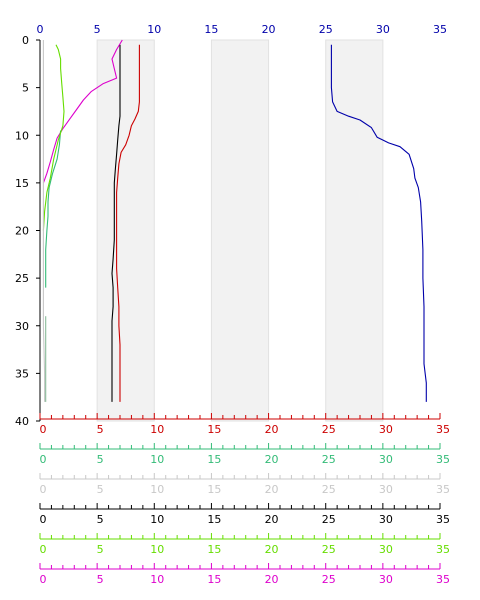 The image size is (480, 600). Describe the element at coordinates (157, 519) in the screenshot. I see `bottom-tick-label-3-2: 10` at that location.